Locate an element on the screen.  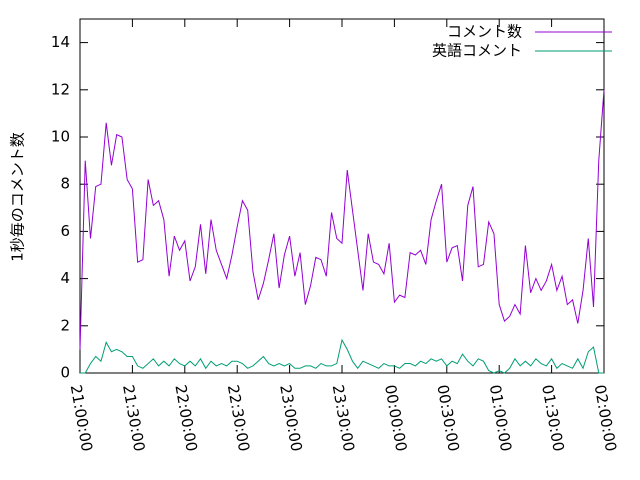
x-tick-label: 00:30:00 is located at coordinates (447, 417).